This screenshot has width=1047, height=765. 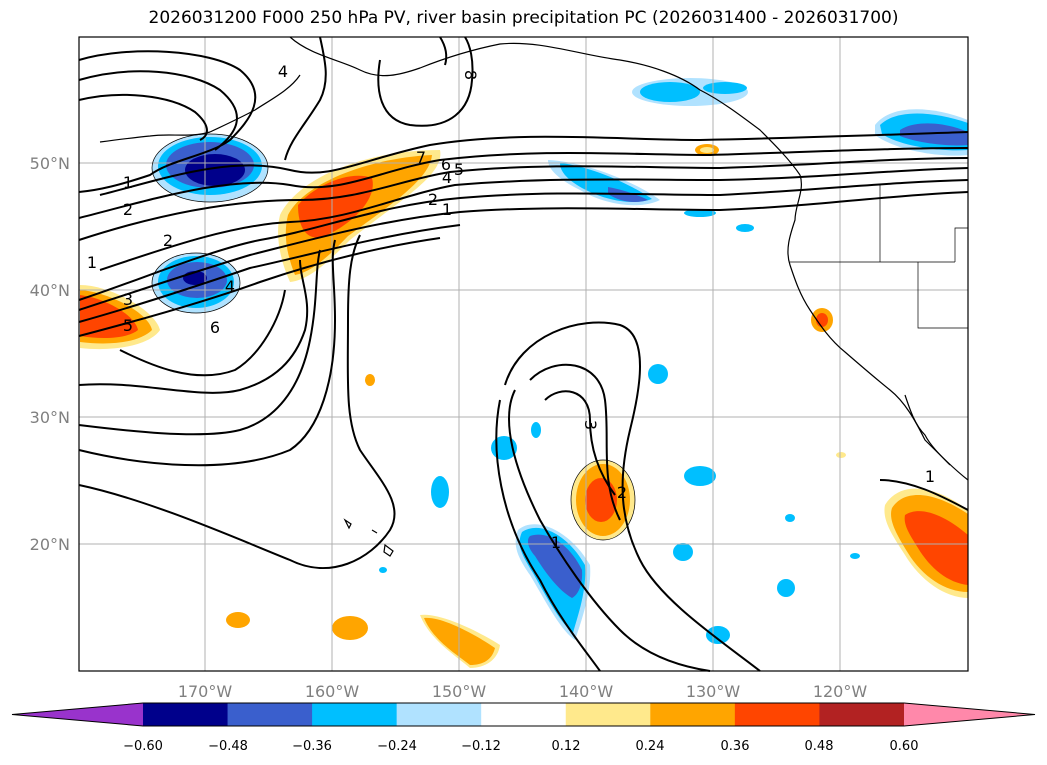 What do you see at coordinates (50, 417) in the screenshot?
I see `lat-label-30n: 30°N` at bounding box center [50, 417].